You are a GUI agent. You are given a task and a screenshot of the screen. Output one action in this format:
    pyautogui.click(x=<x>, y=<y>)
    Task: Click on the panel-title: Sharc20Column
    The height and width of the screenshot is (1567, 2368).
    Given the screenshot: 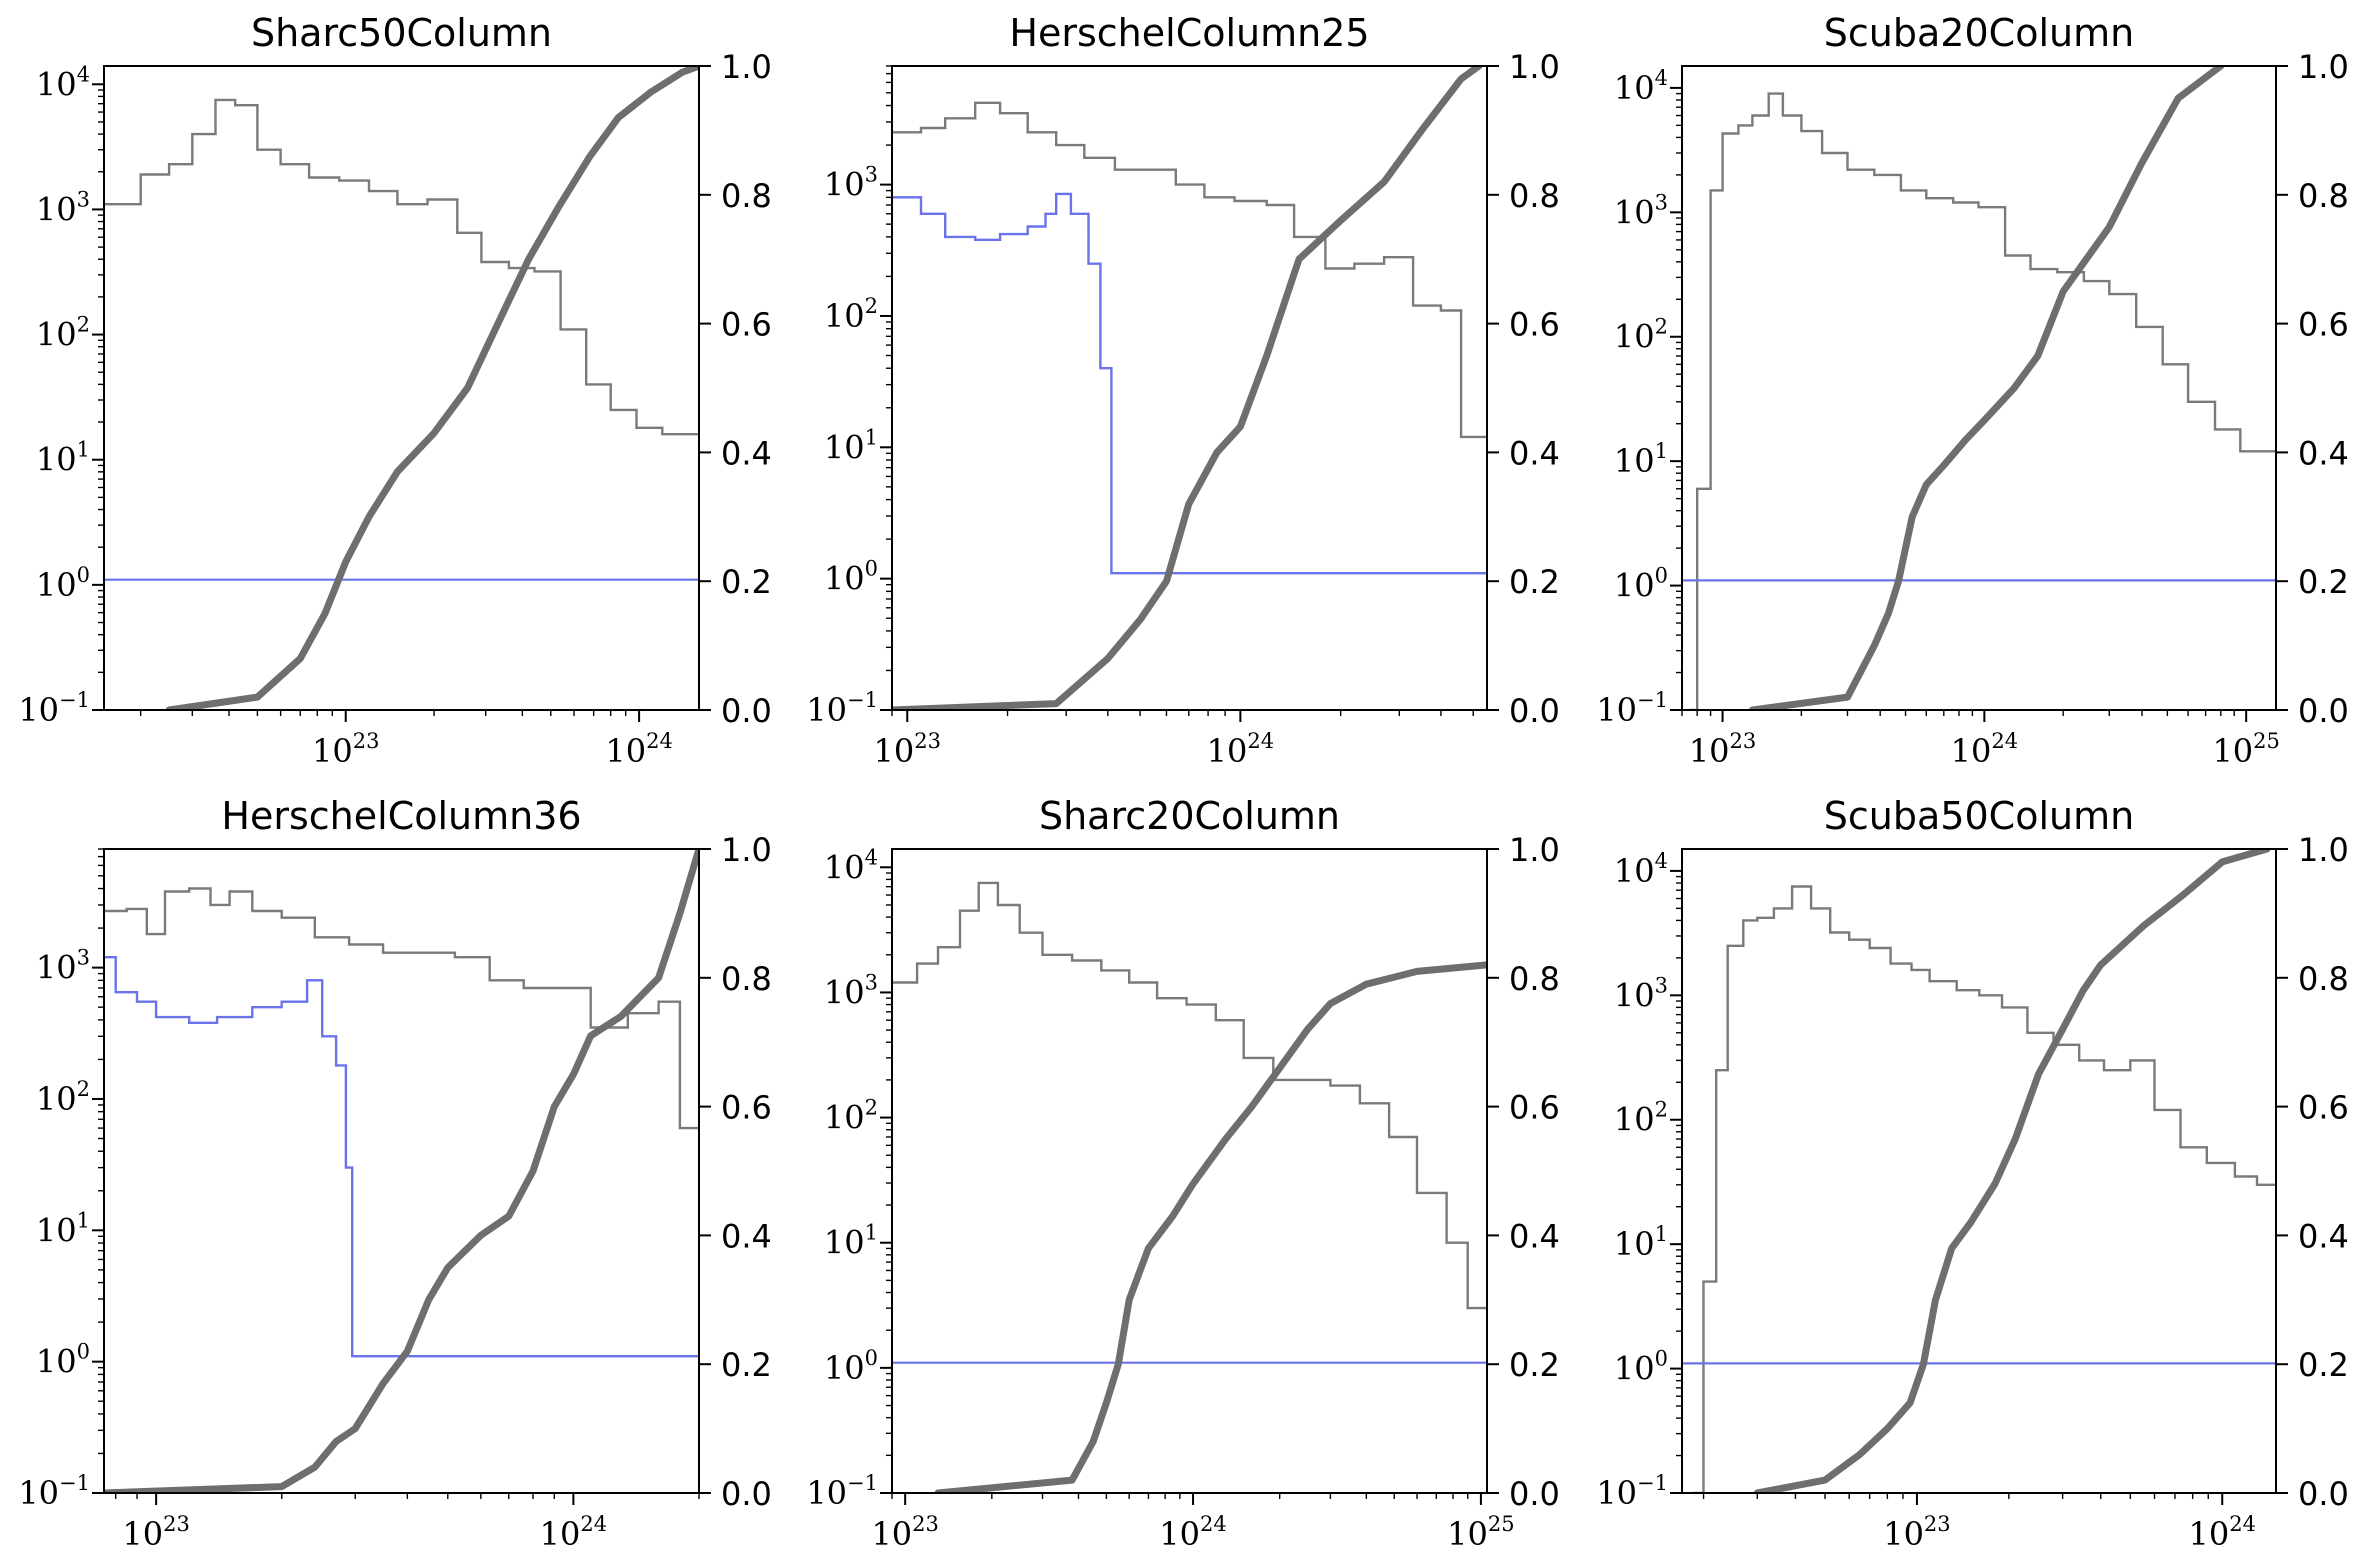 What is the action you would take?
    pyautogui.click(x=1189, y=816)
    